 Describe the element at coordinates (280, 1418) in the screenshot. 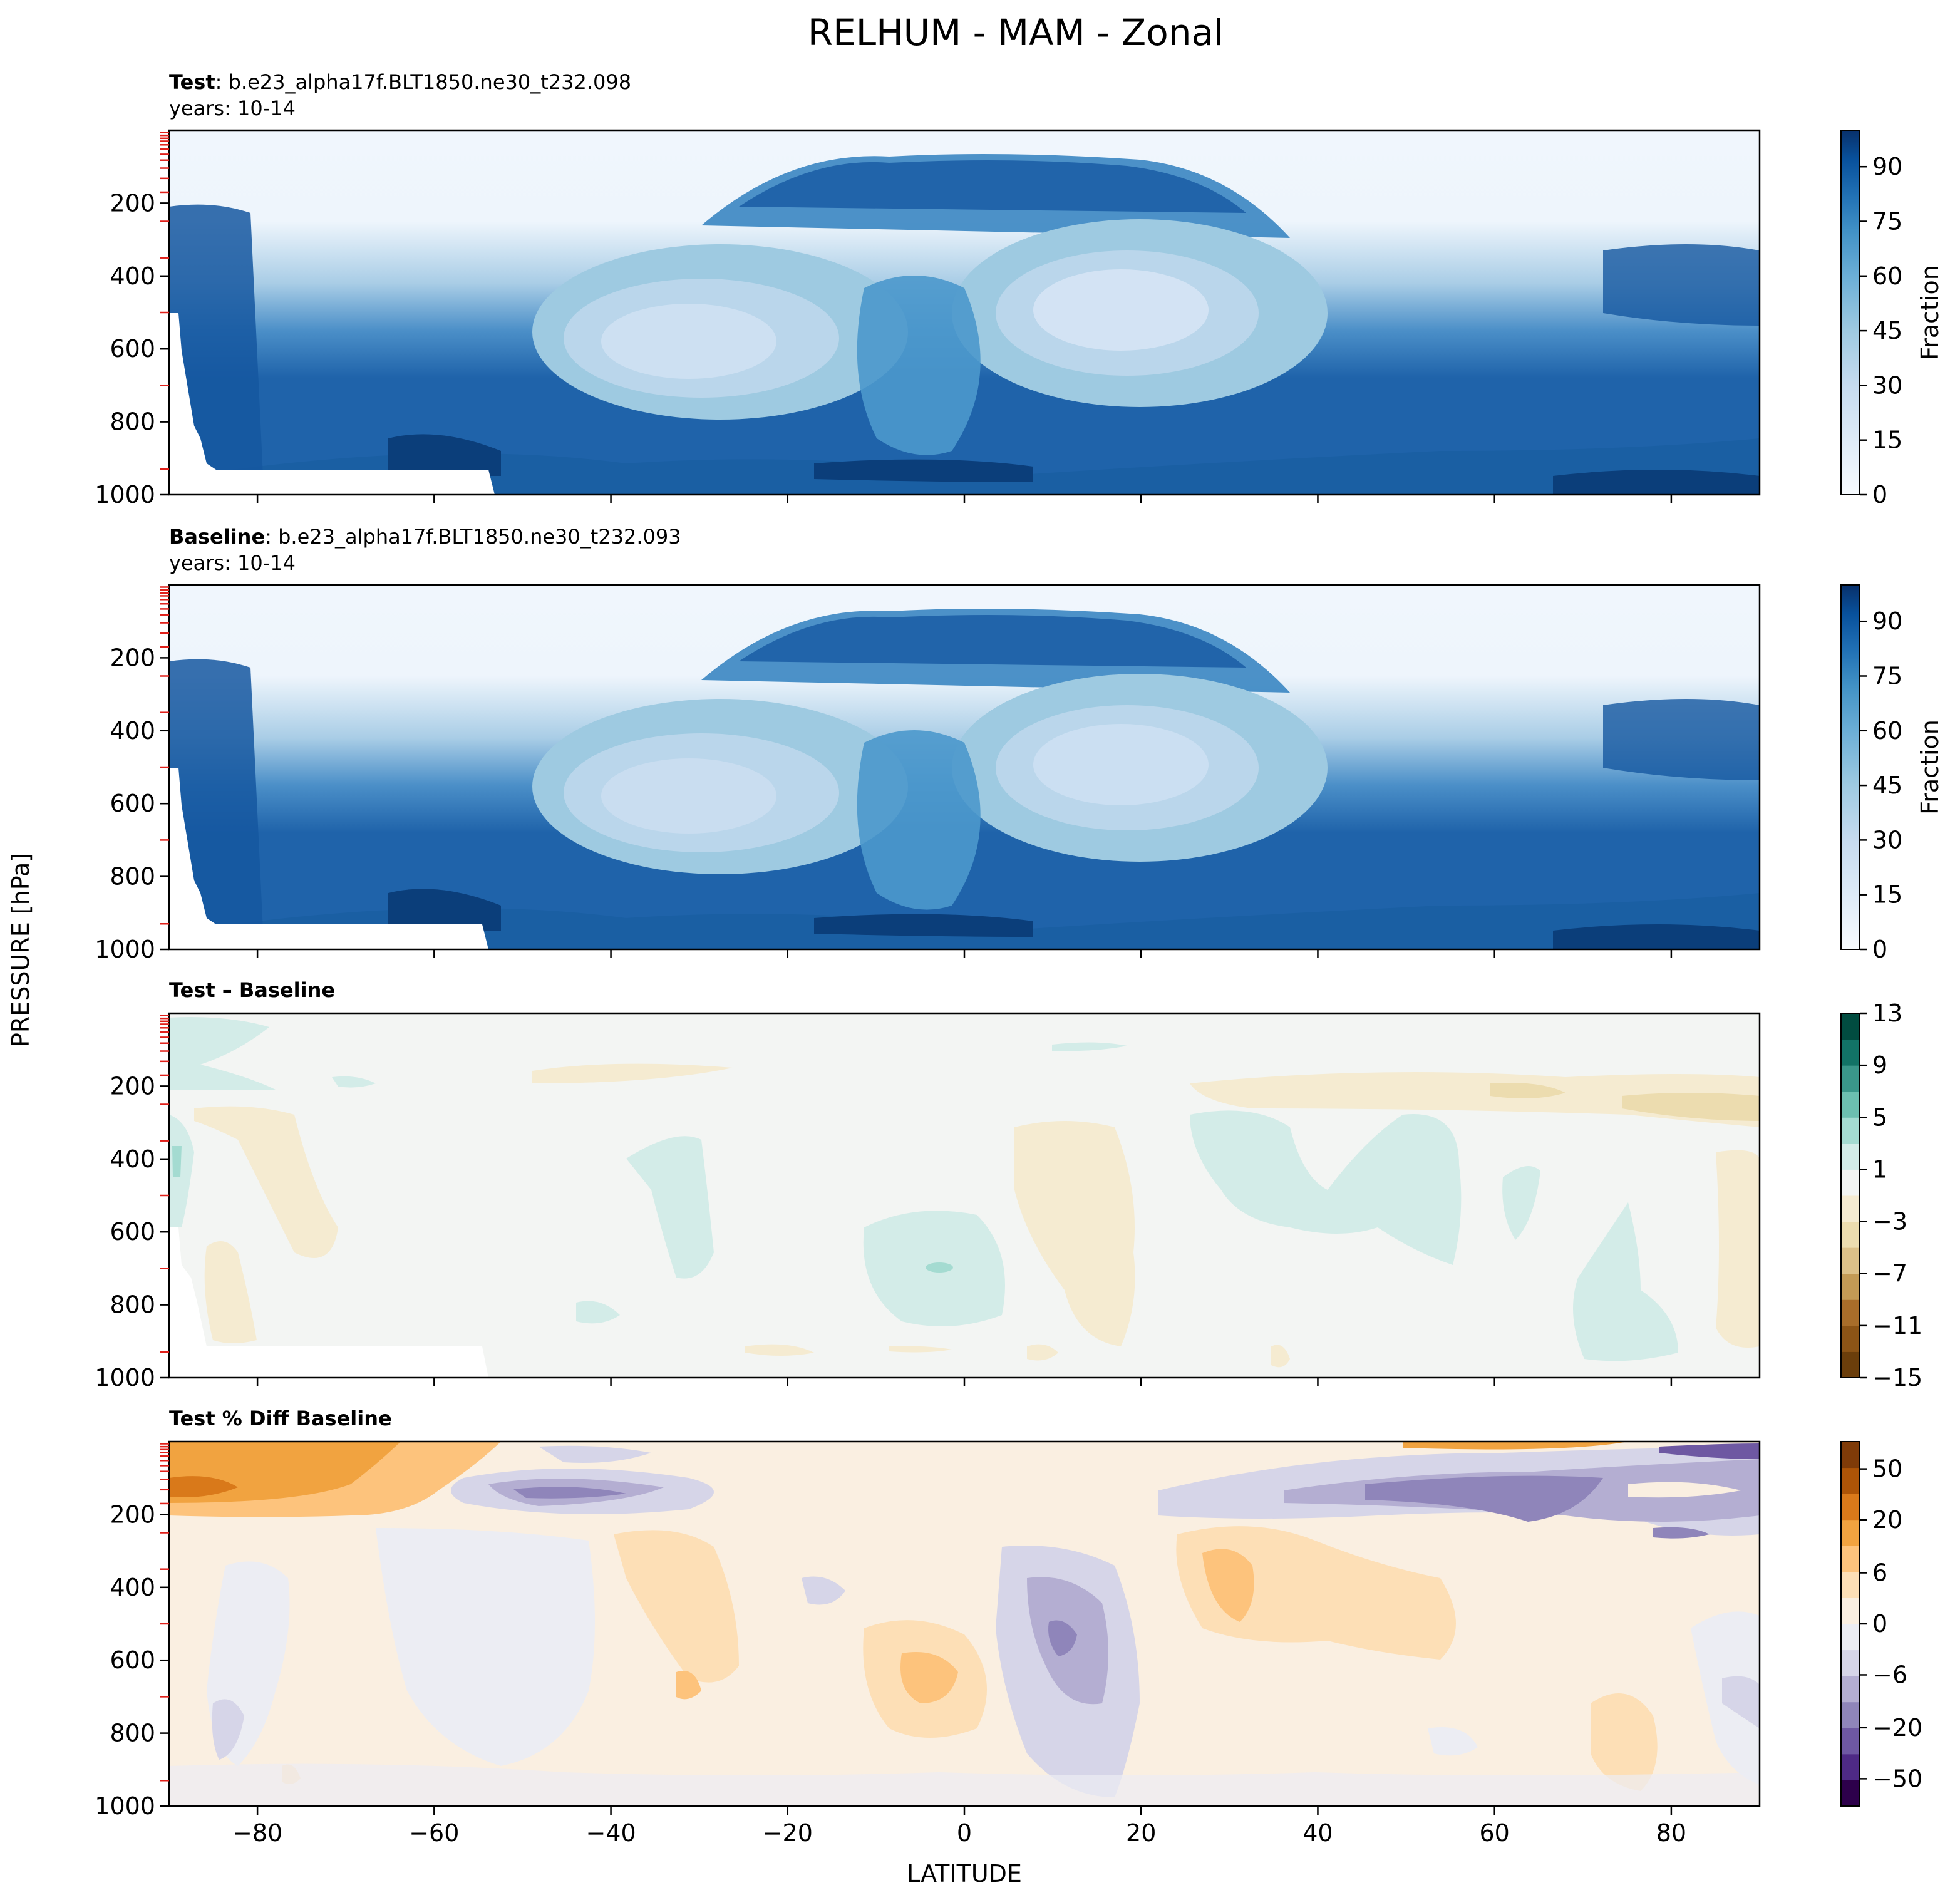

I see `panel-percent-header: Test % Diff Baseline` at that location.